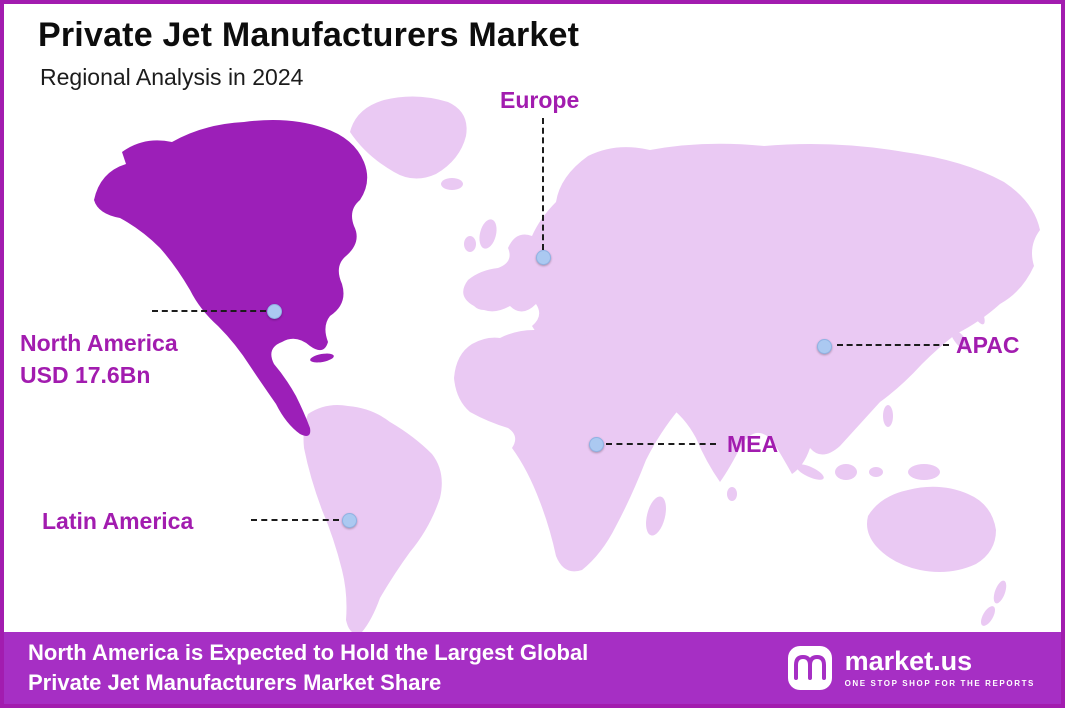 This screenshot has width=1065, height=708. What do you see at coordinates (732, 494) in the screenshot?
I see `island-sri-lanka` at bounding box center [732, 494].